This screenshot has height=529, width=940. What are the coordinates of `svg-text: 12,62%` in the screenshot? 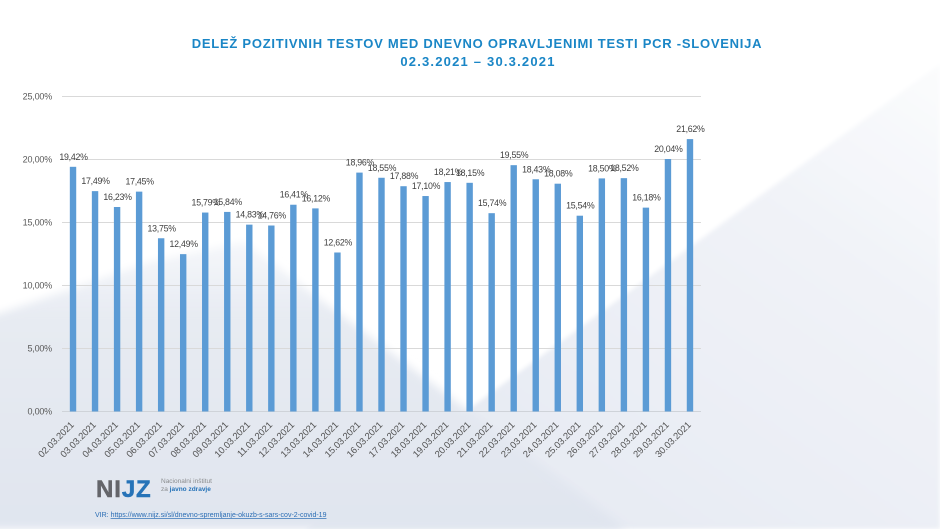 It's located at (338, 242).